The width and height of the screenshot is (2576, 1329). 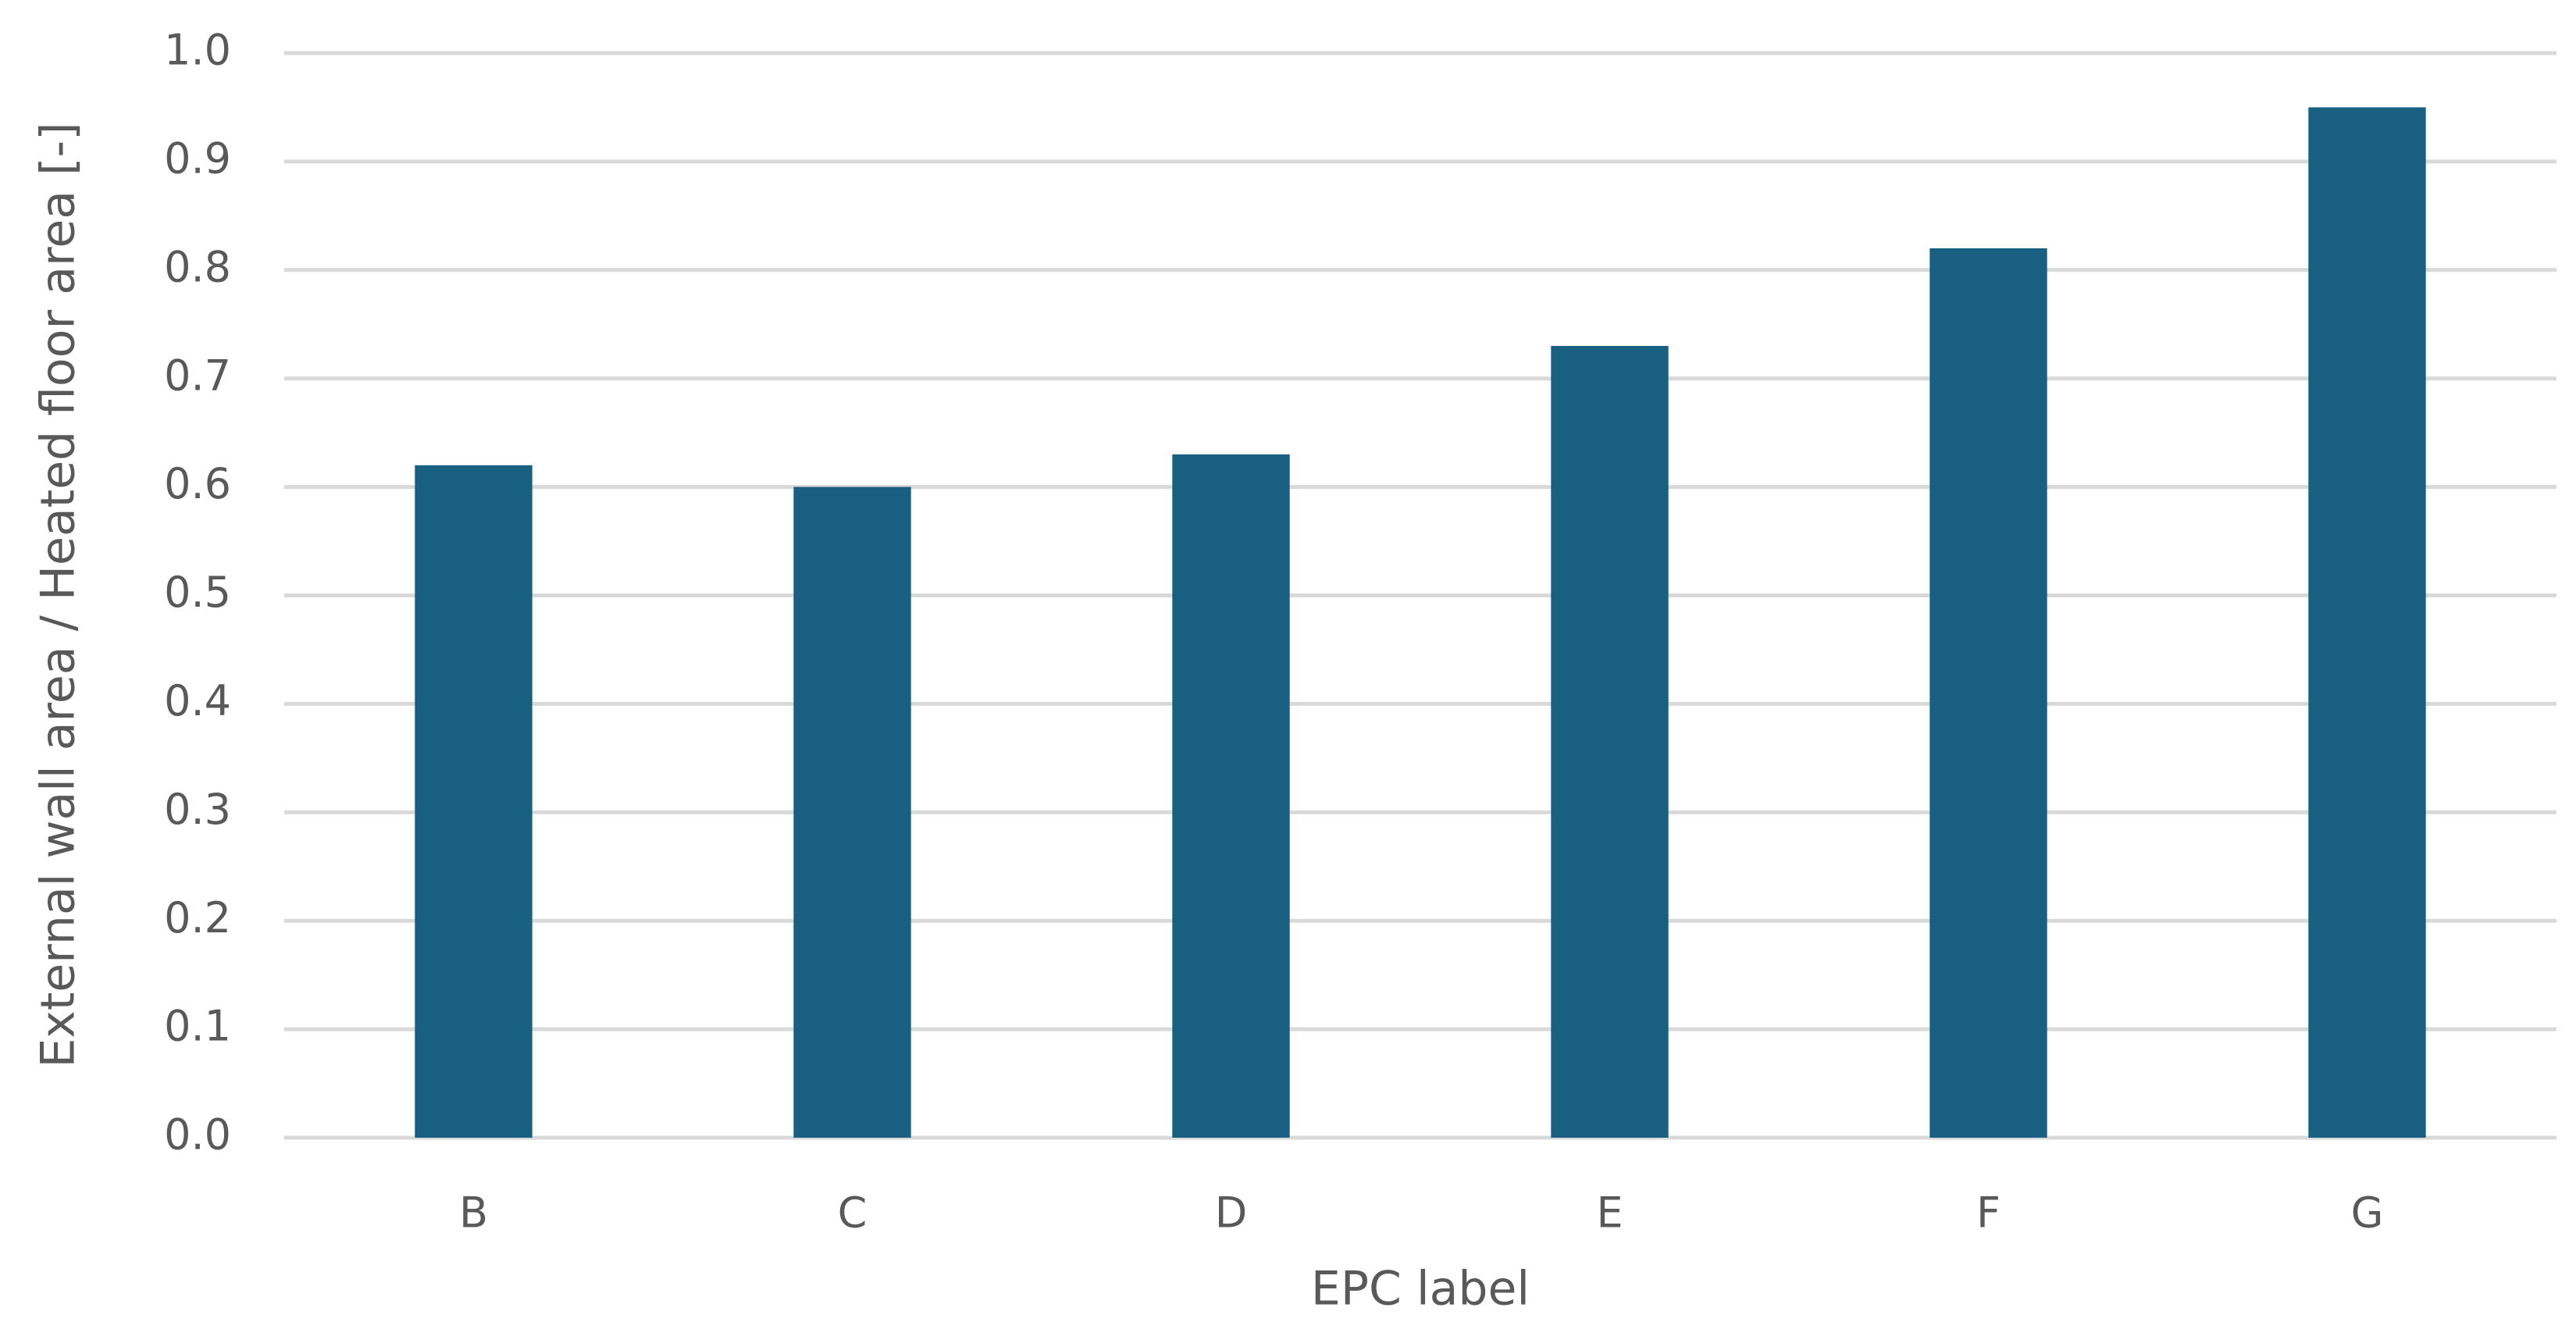 What do you see at coordinates (197, 1026) in the screenshot?
I see `y-tick-label: 0.1` at bounding box center [197, 1026].